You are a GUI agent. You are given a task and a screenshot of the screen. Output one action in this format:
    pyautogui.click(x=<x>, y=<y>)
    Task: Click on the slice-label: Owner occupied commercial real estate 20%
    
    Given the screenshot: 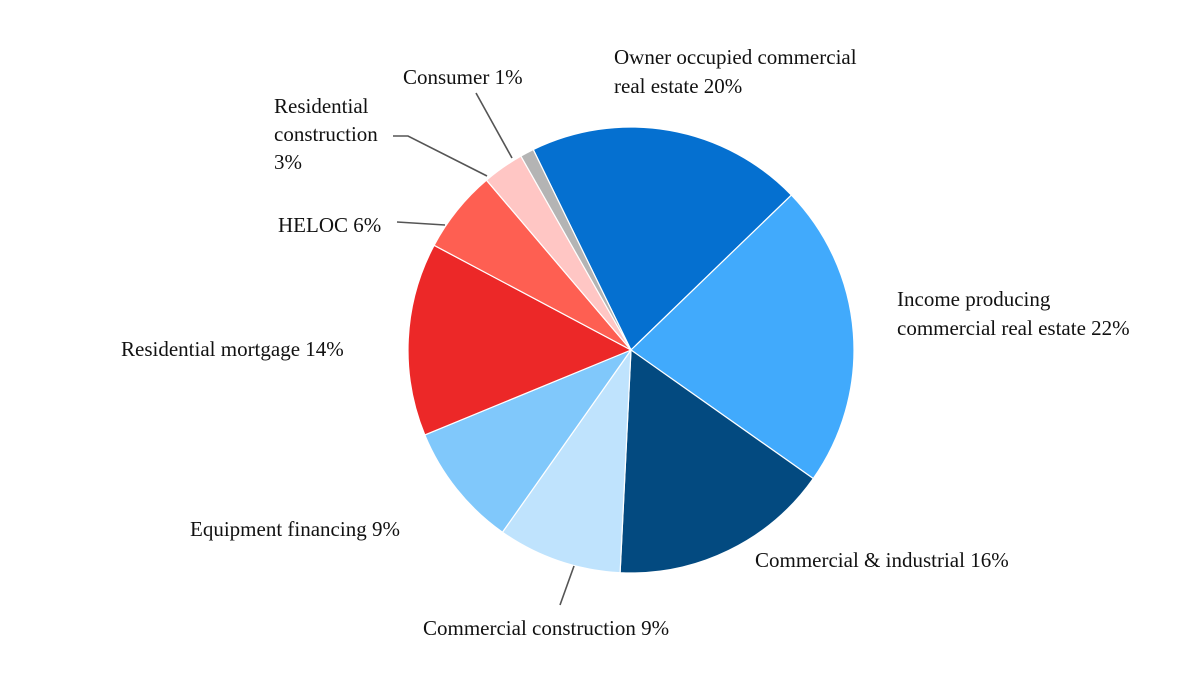 What is the action you would take?
    pyautogui.click(x=735, y=71)
    